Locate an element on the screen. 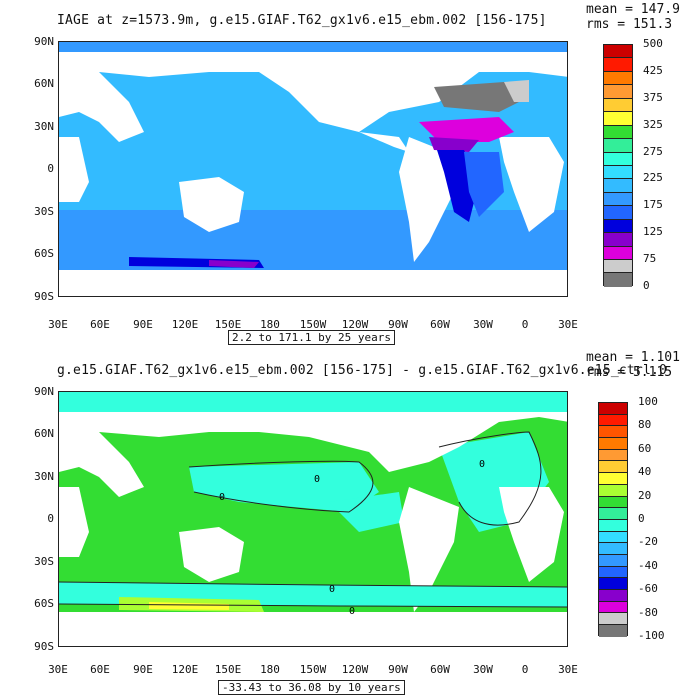 The width and height of the screenshot is (700, 700). top-rms: rms = 151.3 is located at coordinates (629, 24).